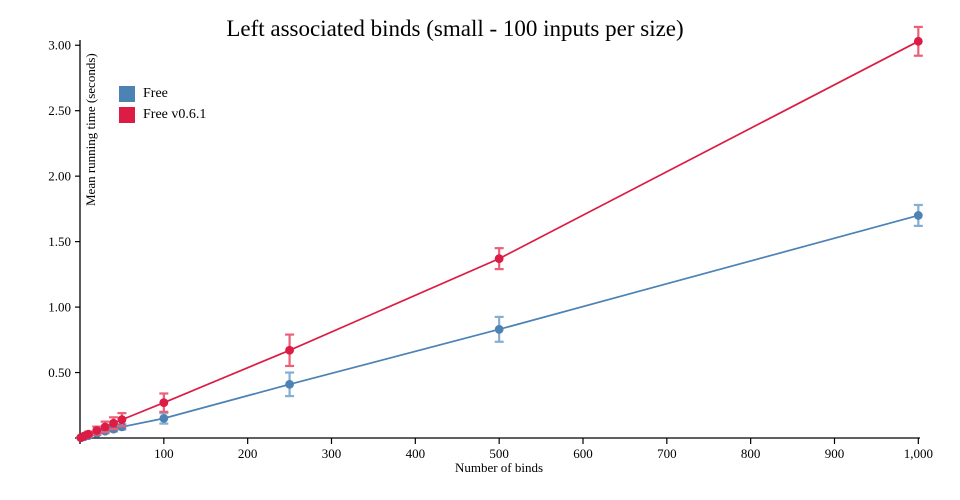  I want to click on x-tick-label: 500, so click(499, 453).